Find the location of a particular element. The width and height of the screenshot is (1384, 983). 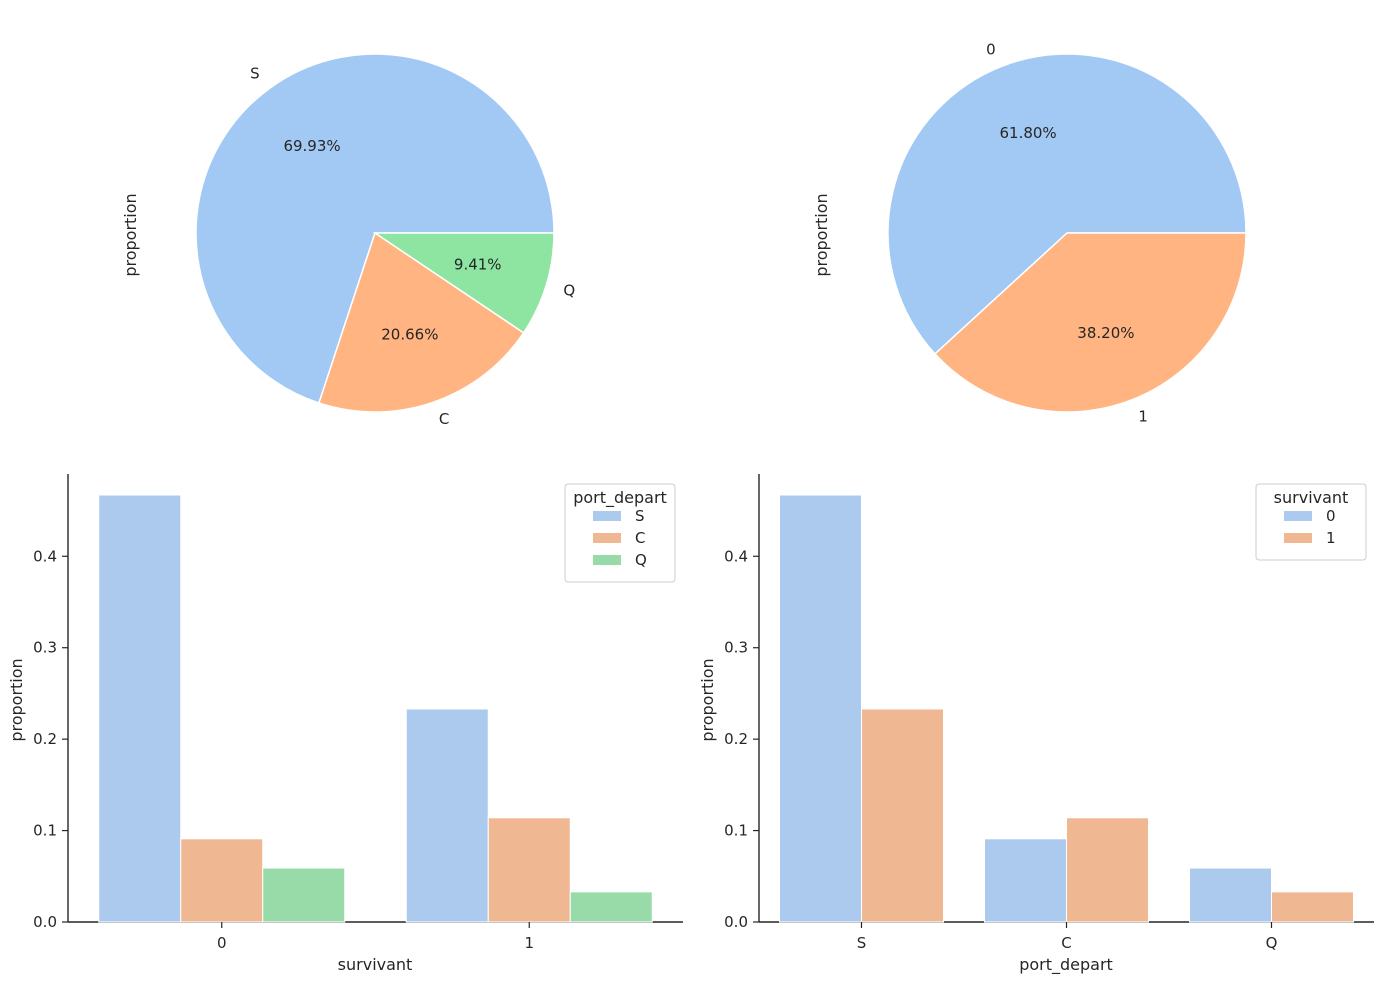

bar1-xtick-label: 0 is located at coordinates (222, 943).